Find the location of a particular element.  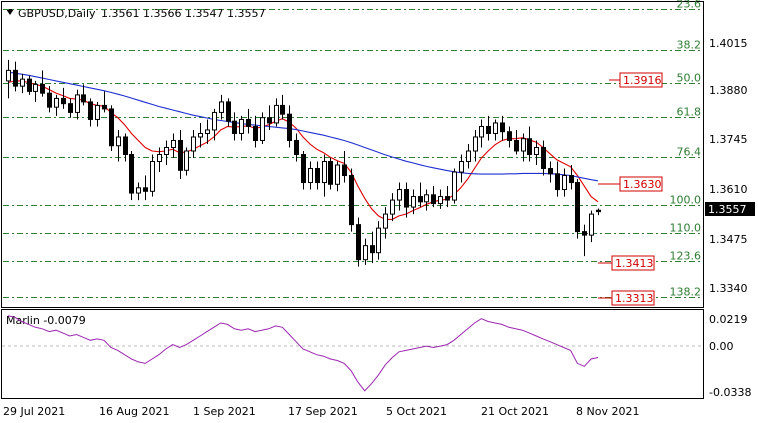

price-tag-label: 1.3630 is located at coordinates (642, 184).